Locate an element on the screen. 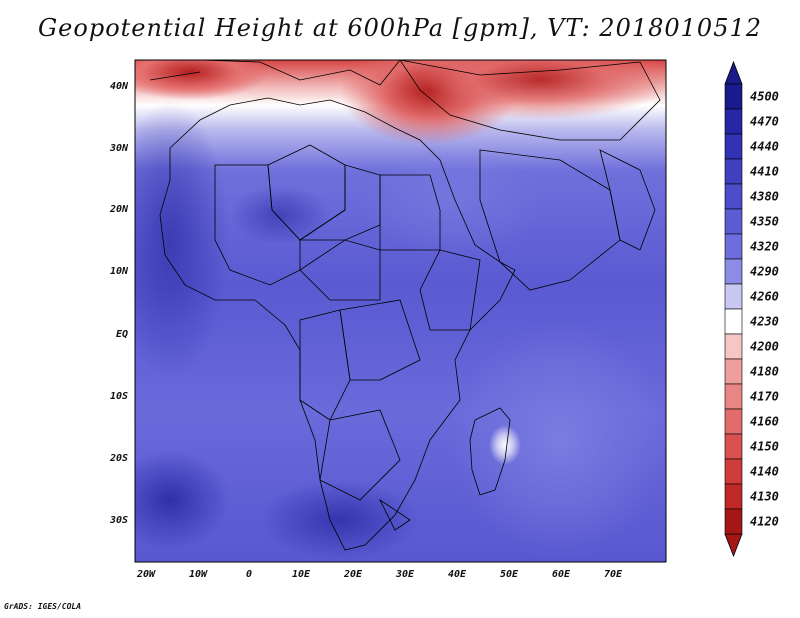 This screenshot has height=618, width=800. colorbar-label: 4150 is located at coordinates (764, 447).